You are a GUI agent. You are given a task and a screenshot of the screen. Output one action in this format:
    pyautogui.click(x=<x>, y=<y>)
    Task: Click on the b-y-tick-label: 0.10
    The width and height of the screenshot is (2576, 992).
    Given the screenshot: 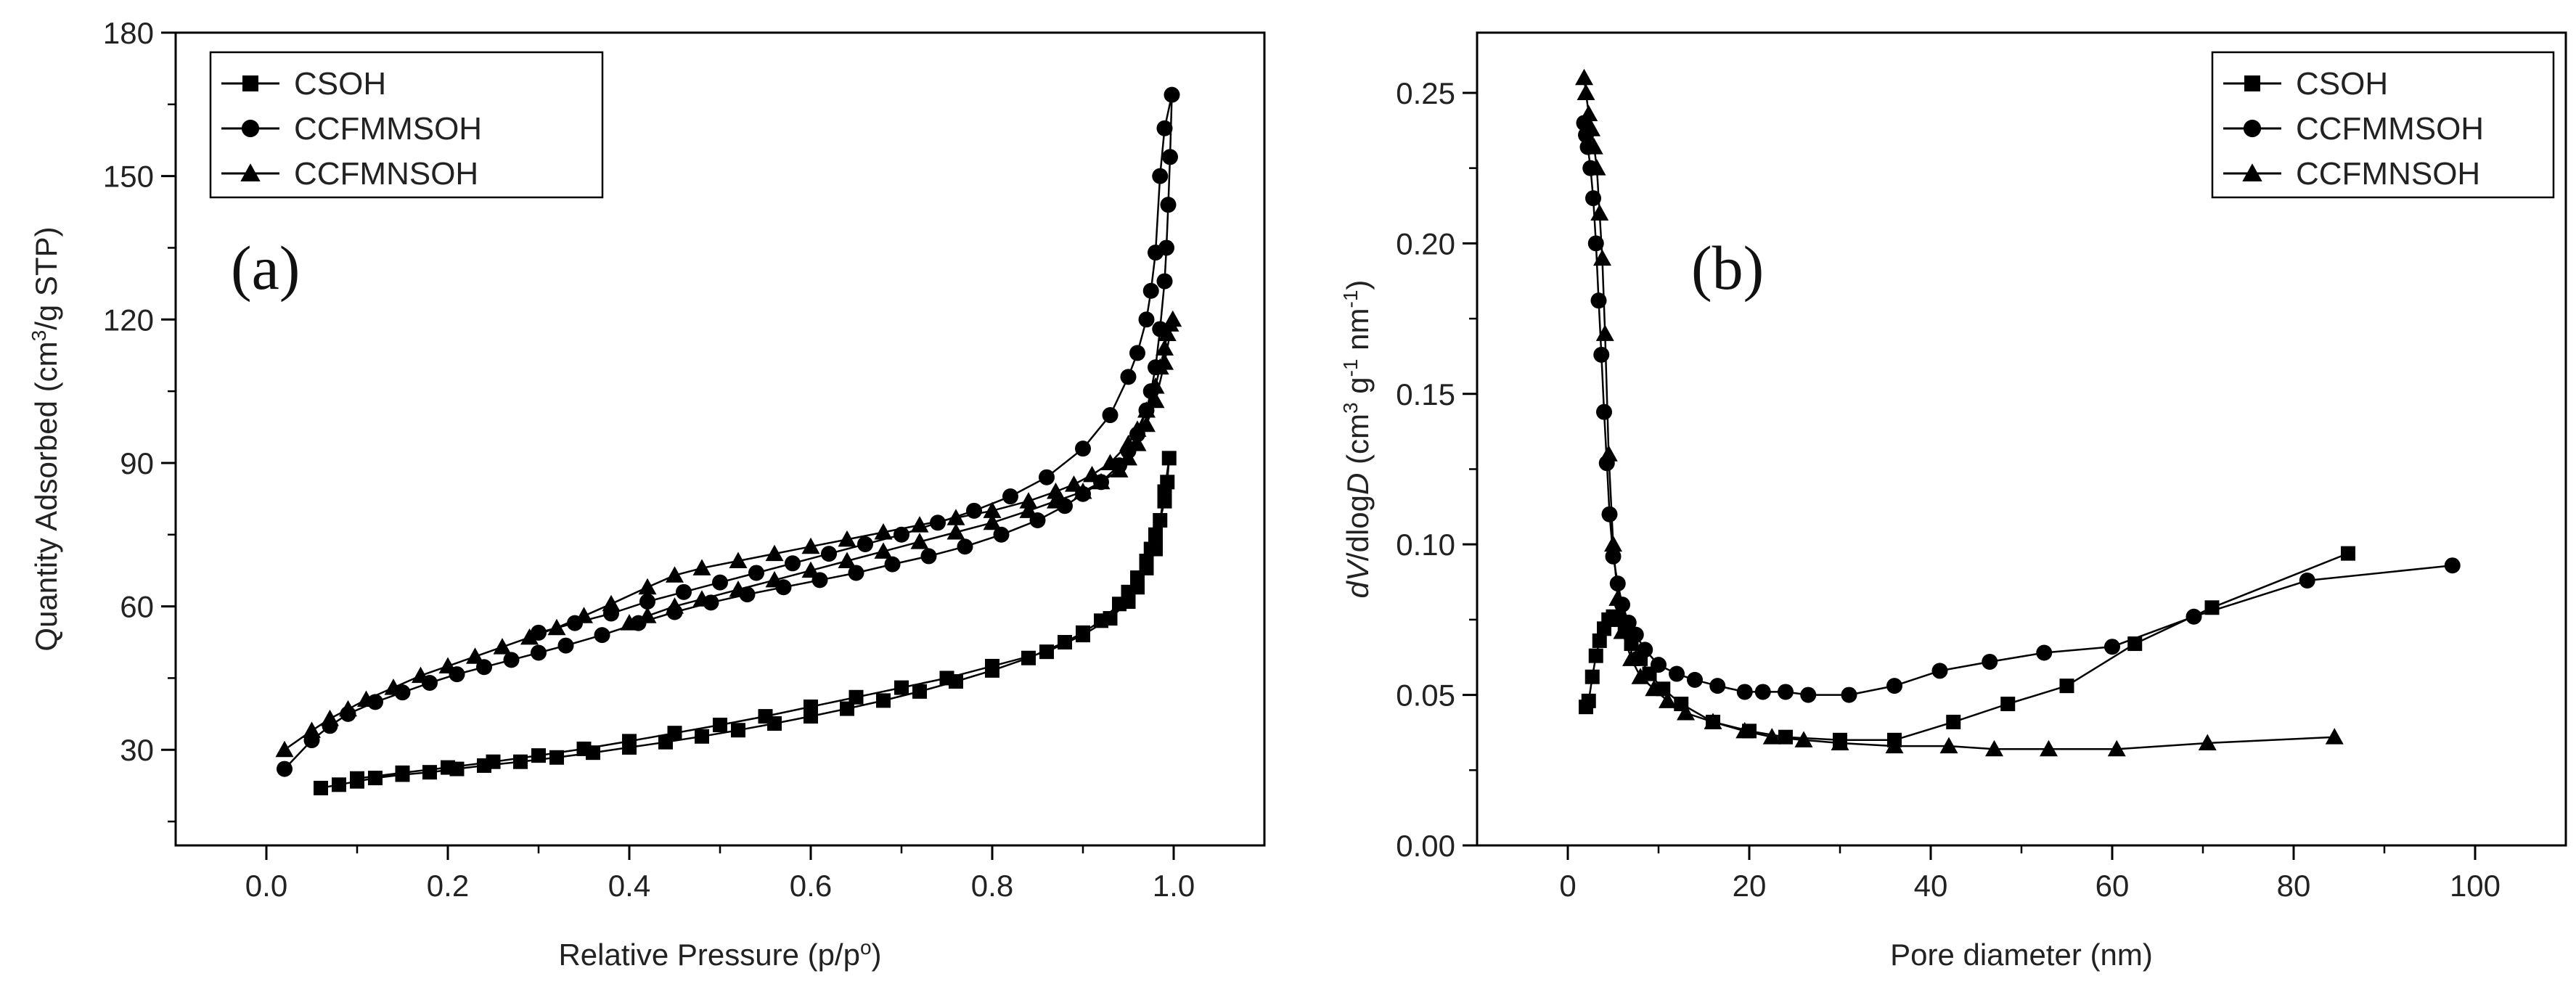 What is the action you would take?
    pyautogui.click(x=1426, y=545)
    